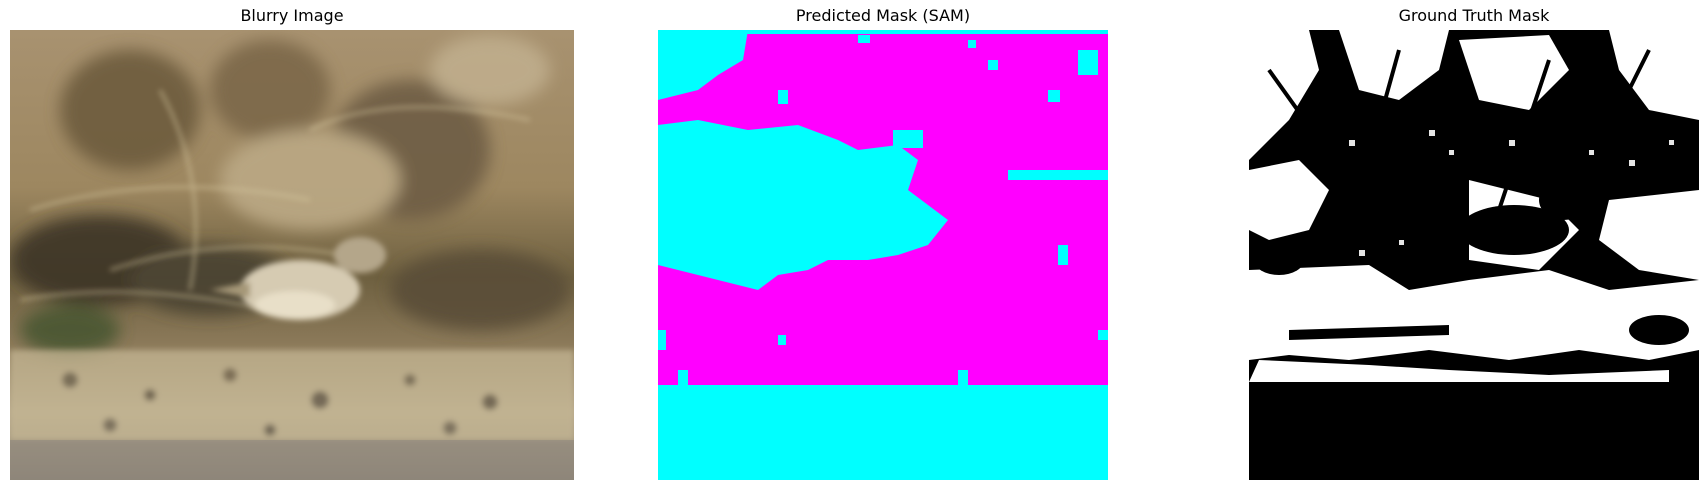 This screenshot has height=490, width=1708. Describe the element at coordinates (1474, 15) in the screenshot. I see `ground-truth-mask-title: Ground Truth Mask` at that location.